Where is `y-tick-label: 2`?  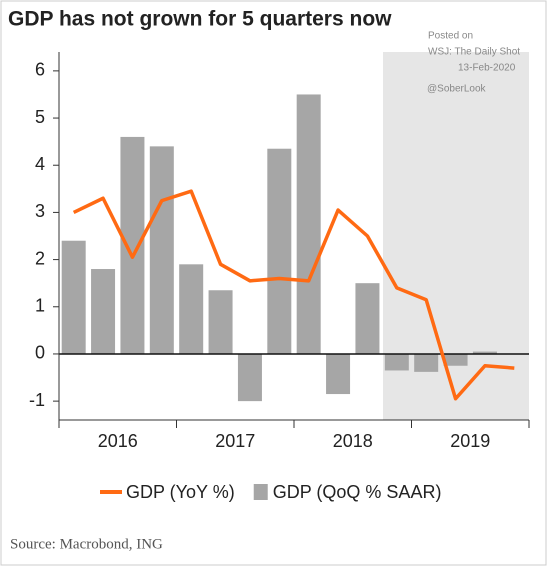 y-tick-label: 2 is located at coordinates (40, 258).